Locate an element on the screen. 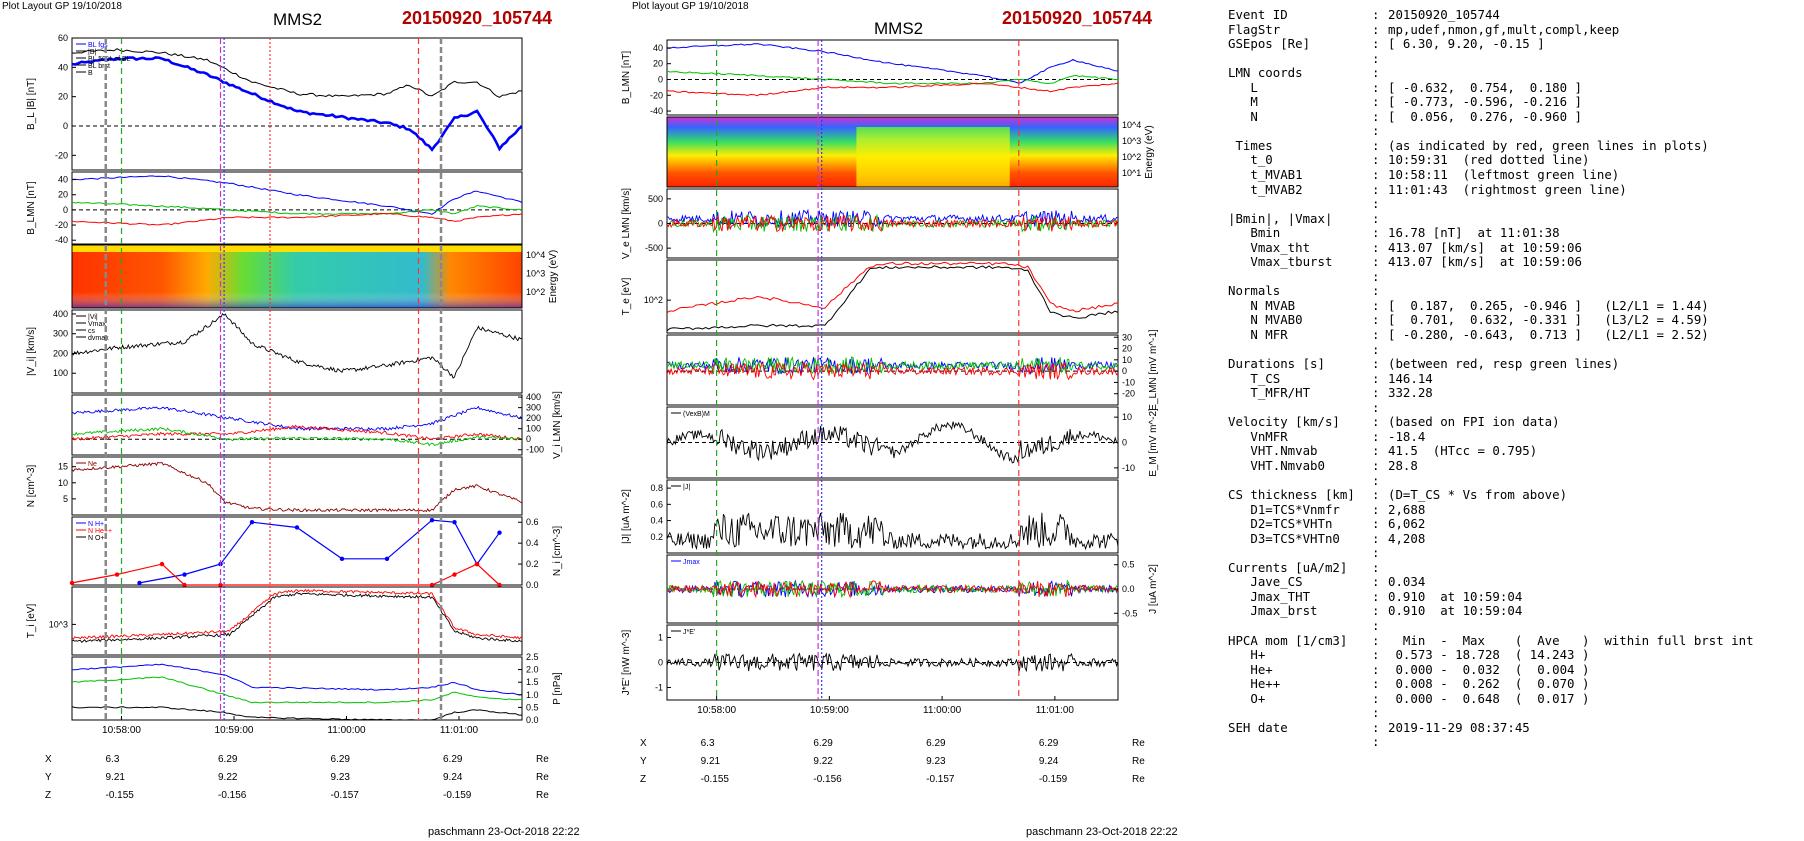 The height and width of the screenshot is (841, 1804). time-marker-lines is located at coordinates (868, 370).